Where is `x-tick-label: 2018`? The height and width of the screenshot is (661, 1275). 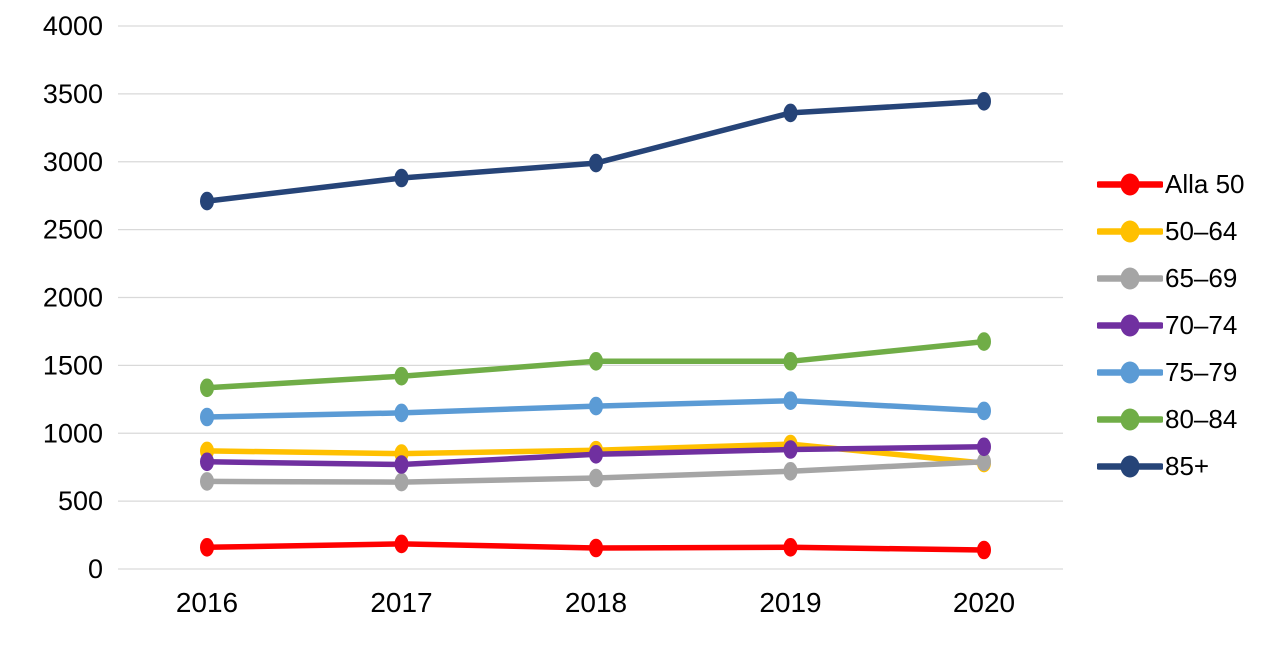
x-tick-label: 2018 is located at coordinates (596, 602).